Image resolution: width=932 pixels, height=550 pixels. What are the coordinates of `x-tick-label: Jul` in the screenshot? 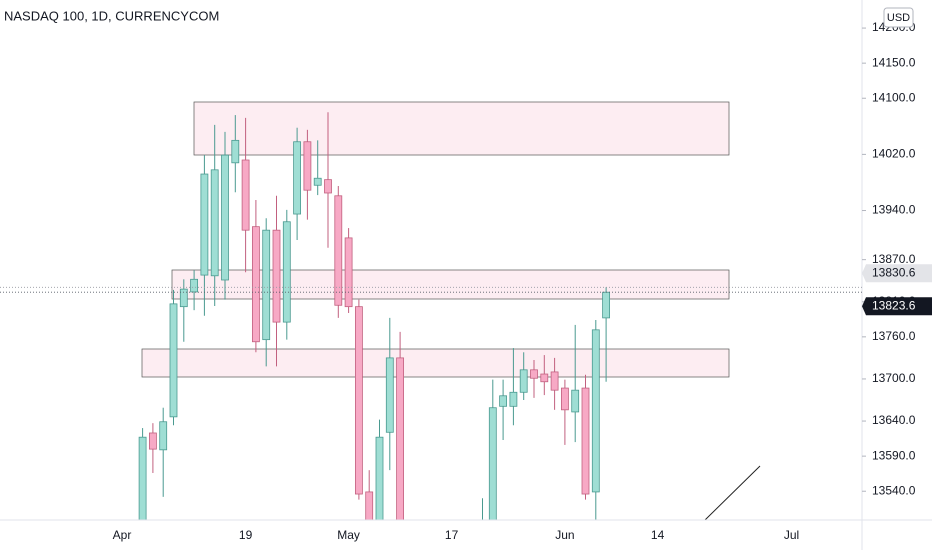 It's located at (791, 535).